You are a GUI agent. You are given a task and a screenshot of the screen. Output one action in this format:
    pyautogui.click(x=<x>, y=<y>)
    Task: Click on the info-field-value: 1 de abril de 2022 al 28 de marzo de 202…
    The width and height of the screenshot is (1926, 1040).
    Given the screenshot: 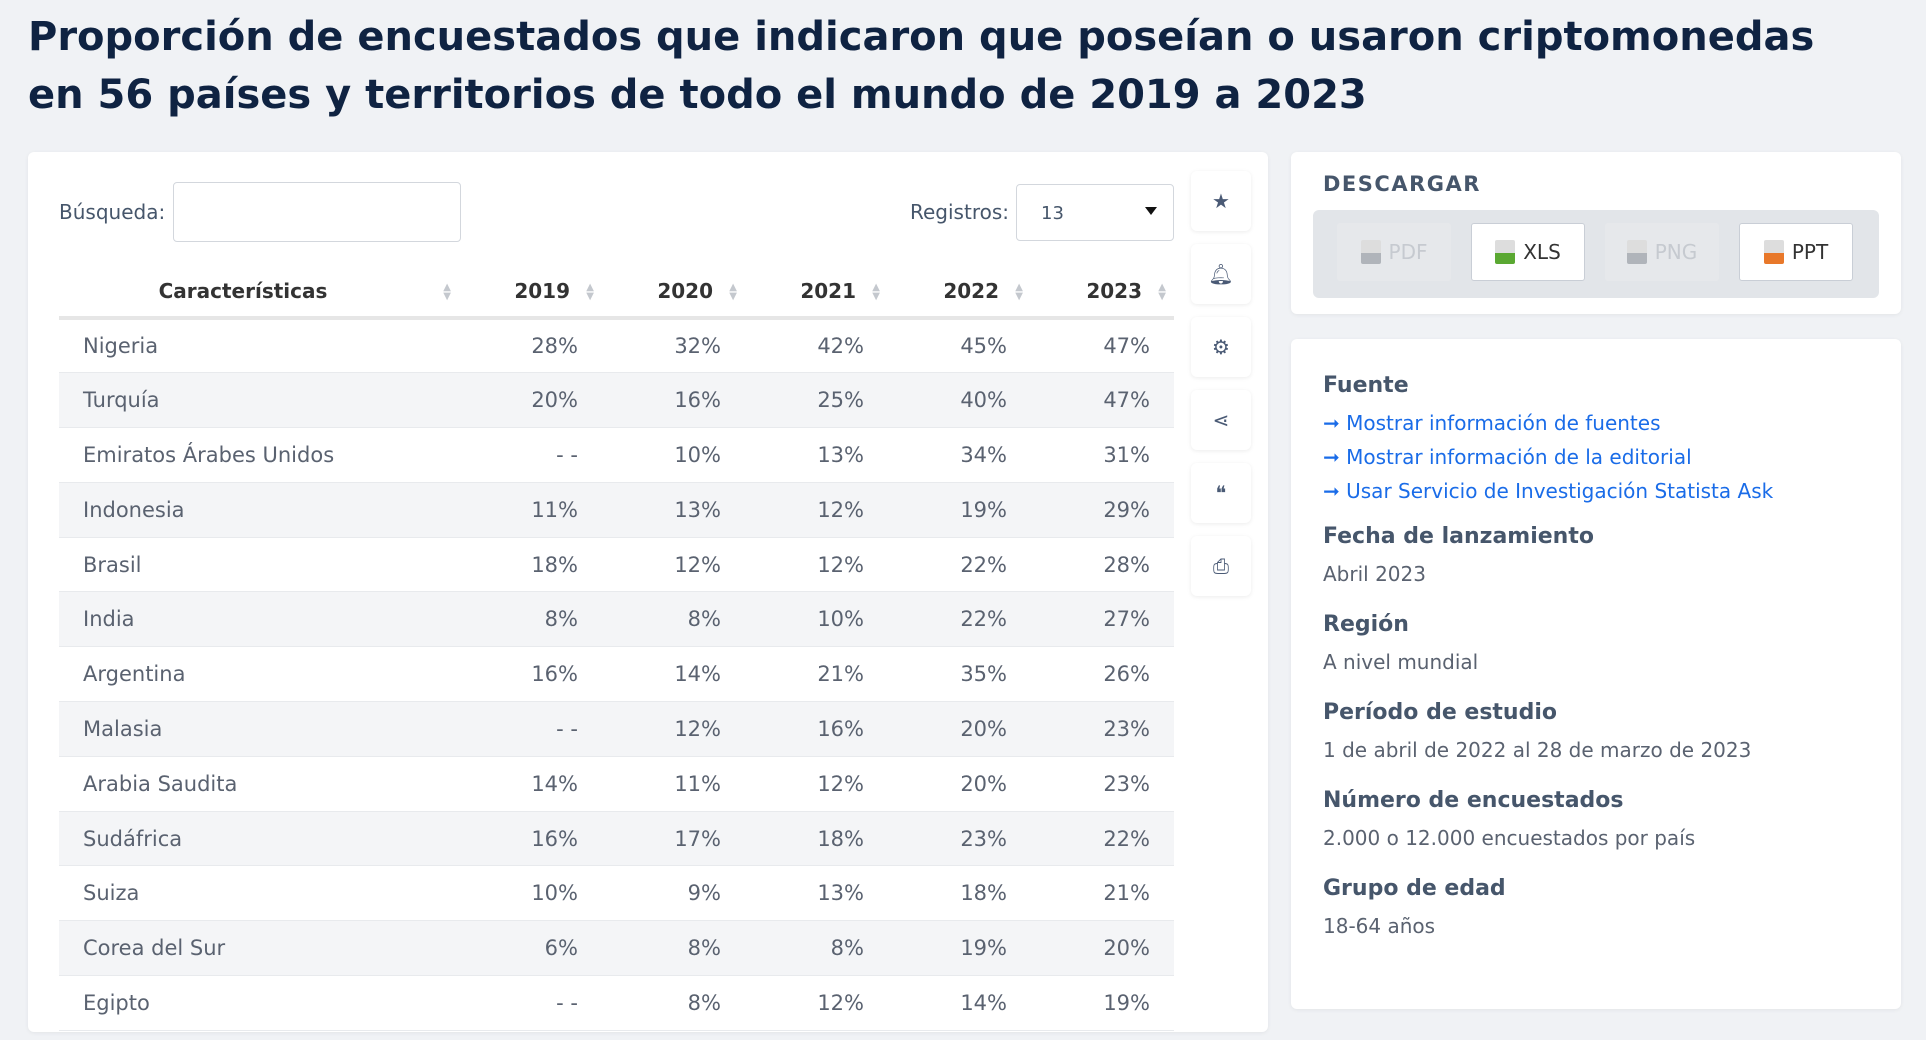 What is the action you would take?
    pyautogui.click(x=1537, y=750)
    